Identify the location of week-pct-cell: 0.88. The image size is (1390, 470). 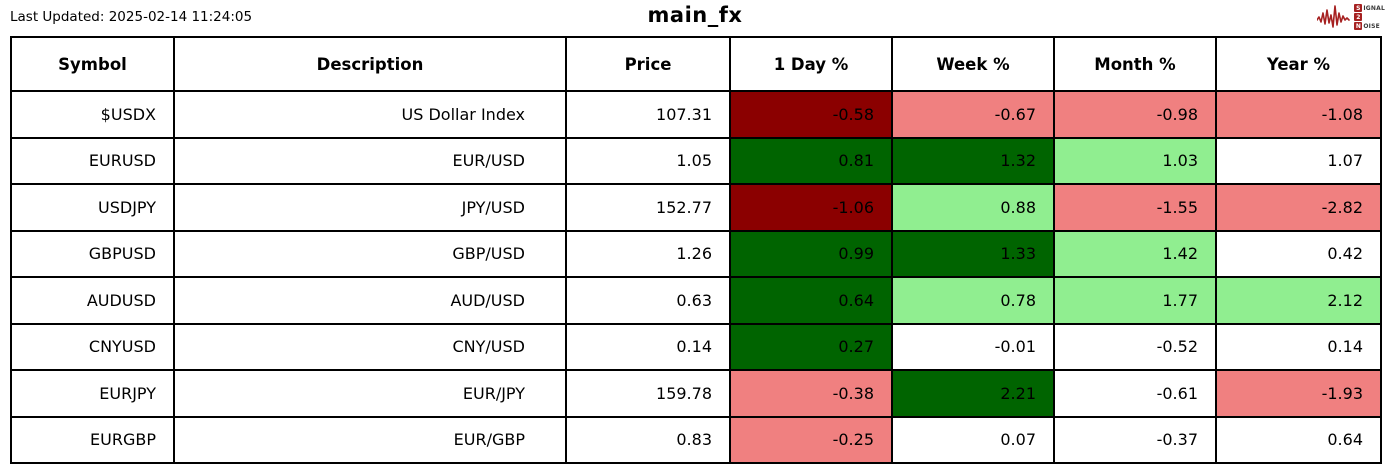
(973, 207).